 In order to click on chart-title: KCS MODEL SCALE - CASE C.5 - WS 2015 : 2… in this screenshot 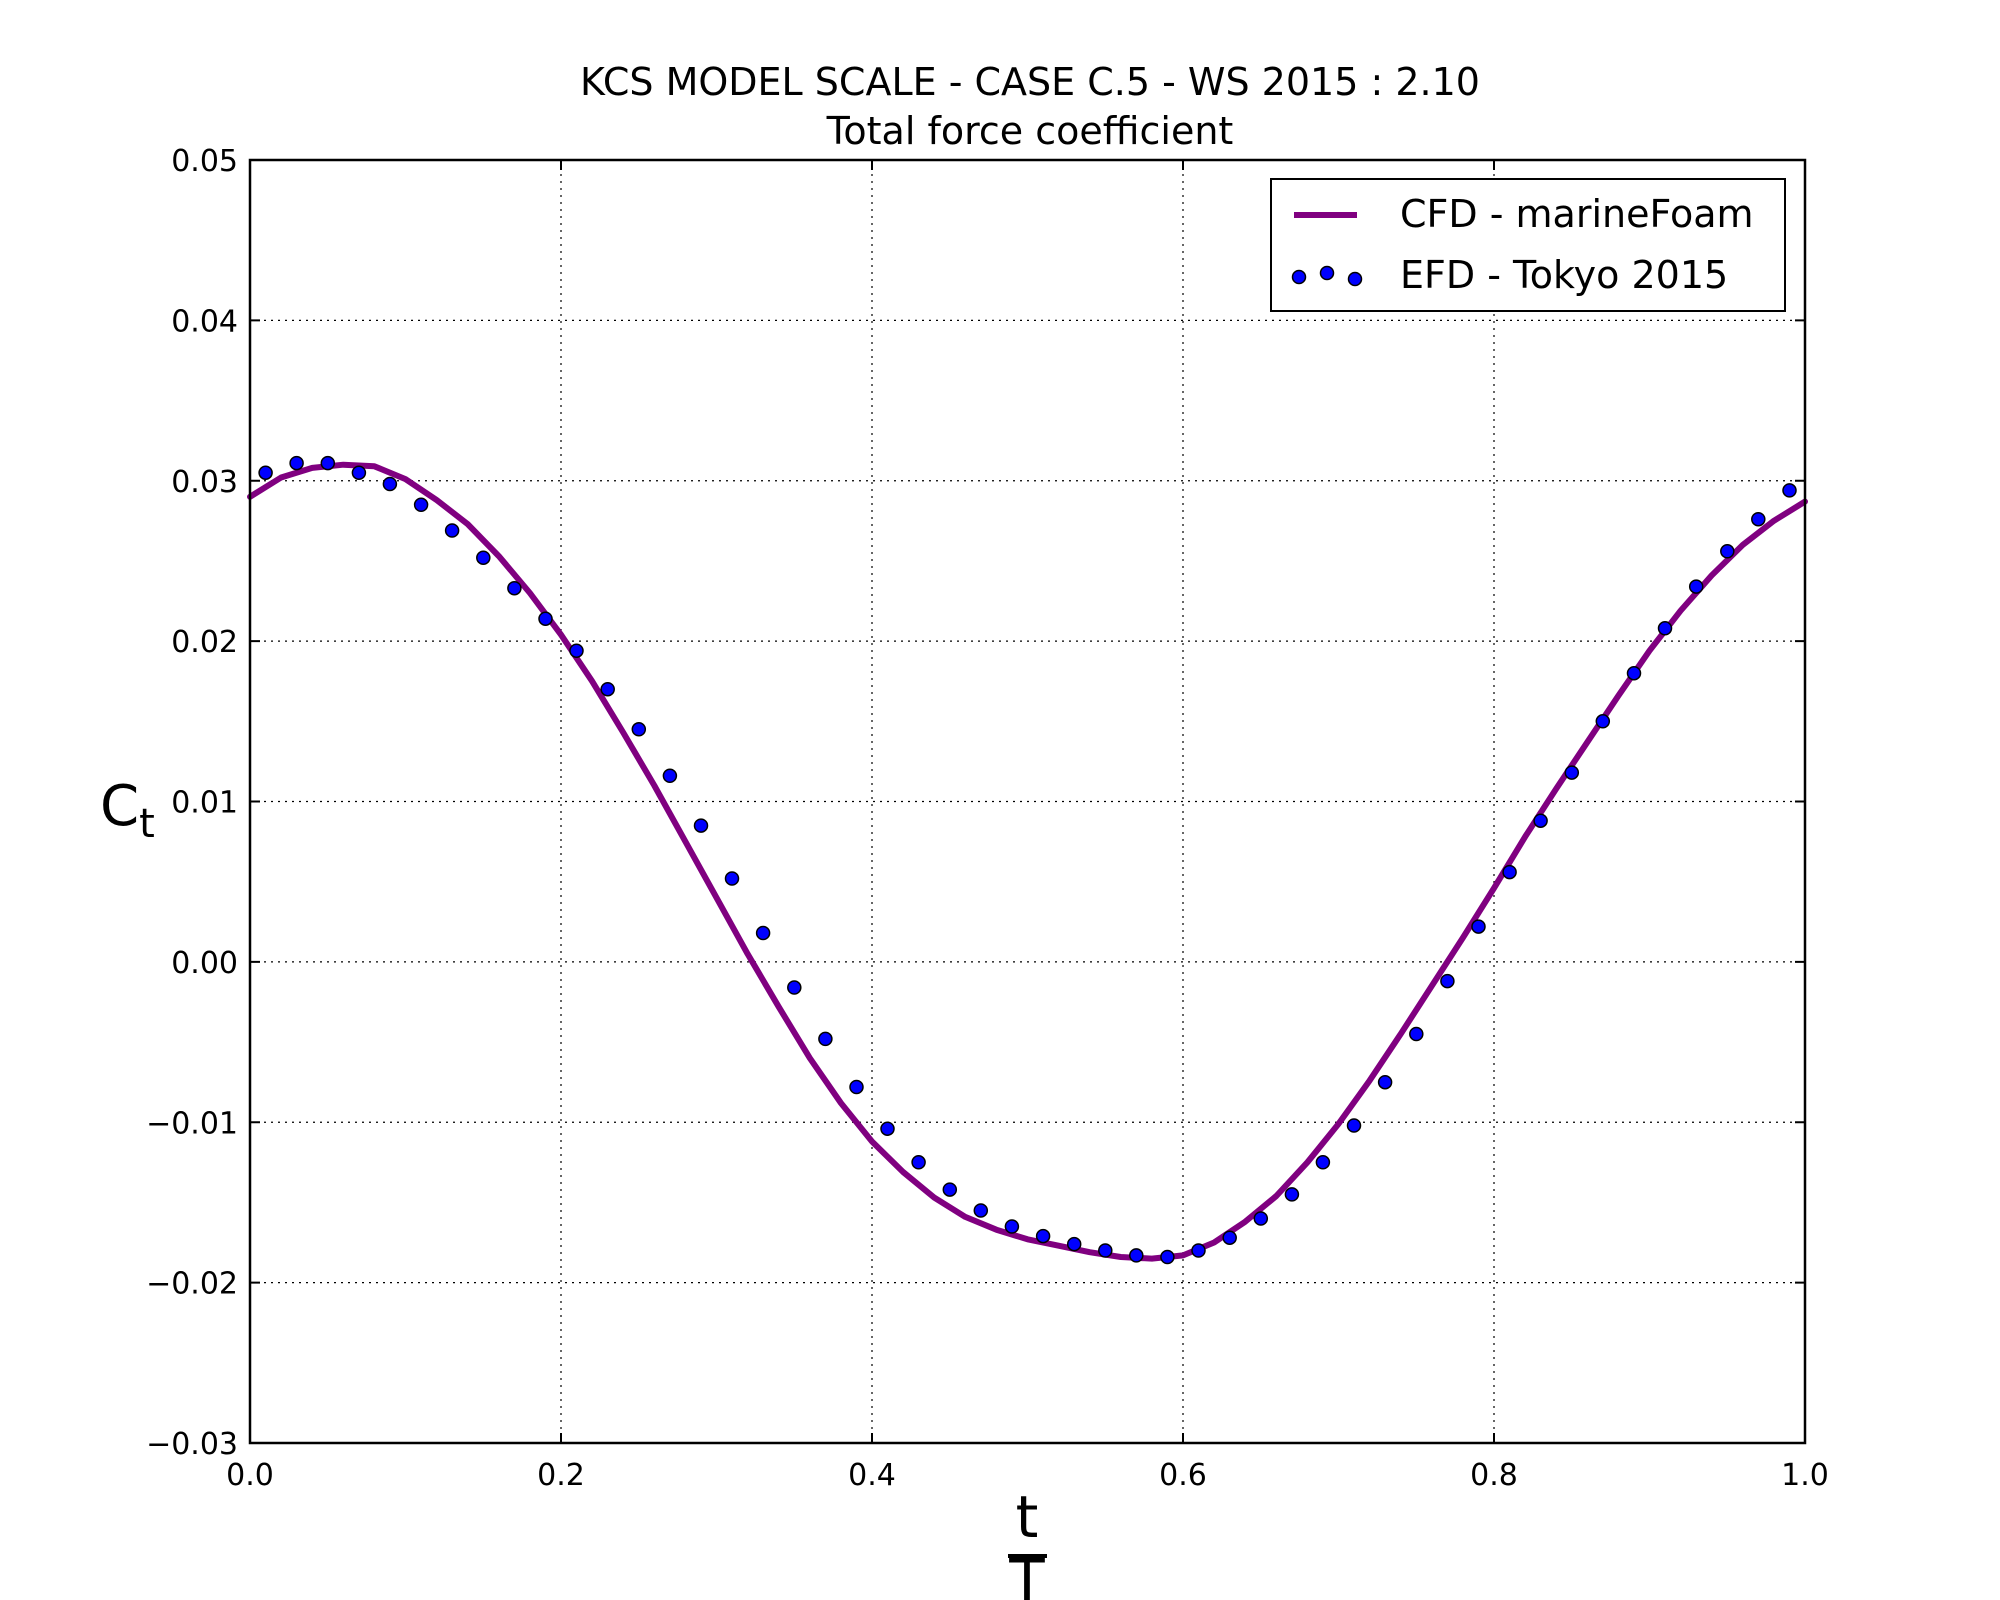, I will do `click(1030, 82)`.